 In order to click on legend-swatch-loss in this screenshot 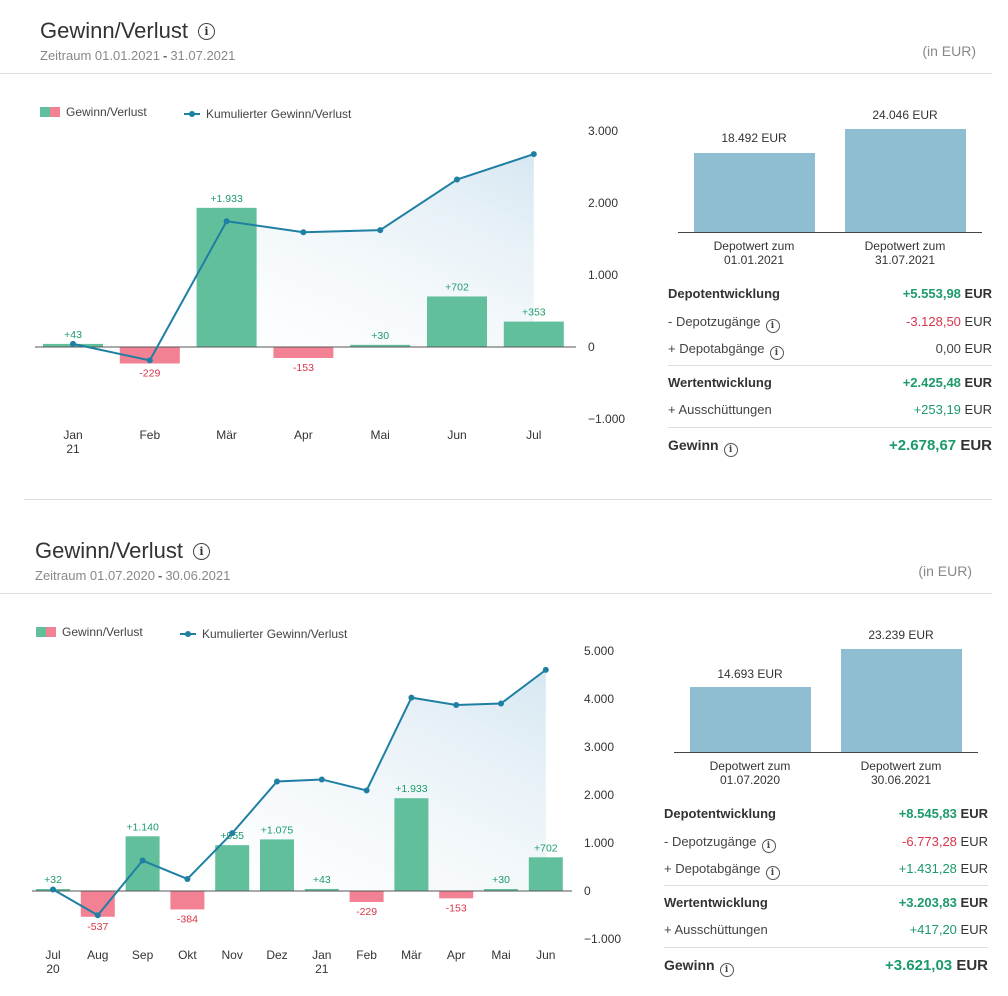, I will do `click(55, 112)`.